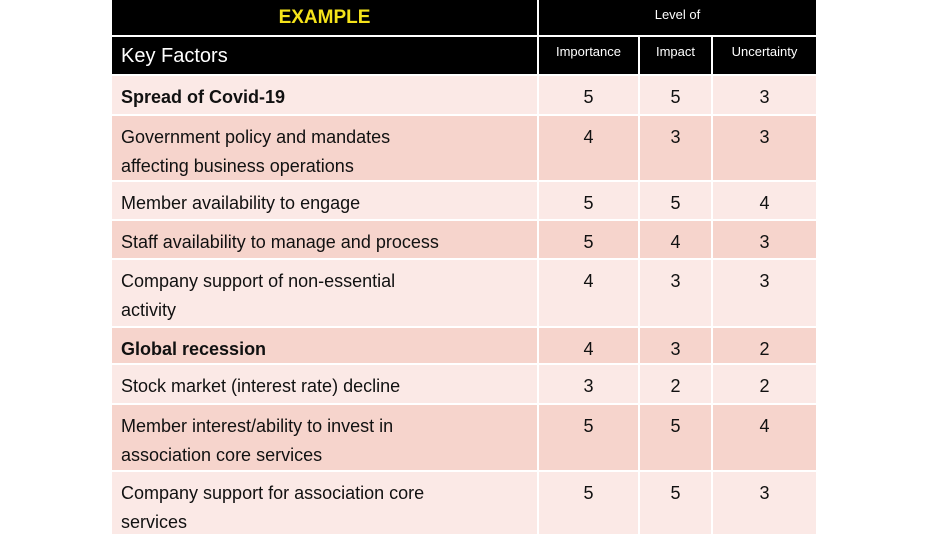 The height and width of the screenshot is (534, 949). I want to click on row-label-cell: Staff availability to manage and process, so click(324, 239).